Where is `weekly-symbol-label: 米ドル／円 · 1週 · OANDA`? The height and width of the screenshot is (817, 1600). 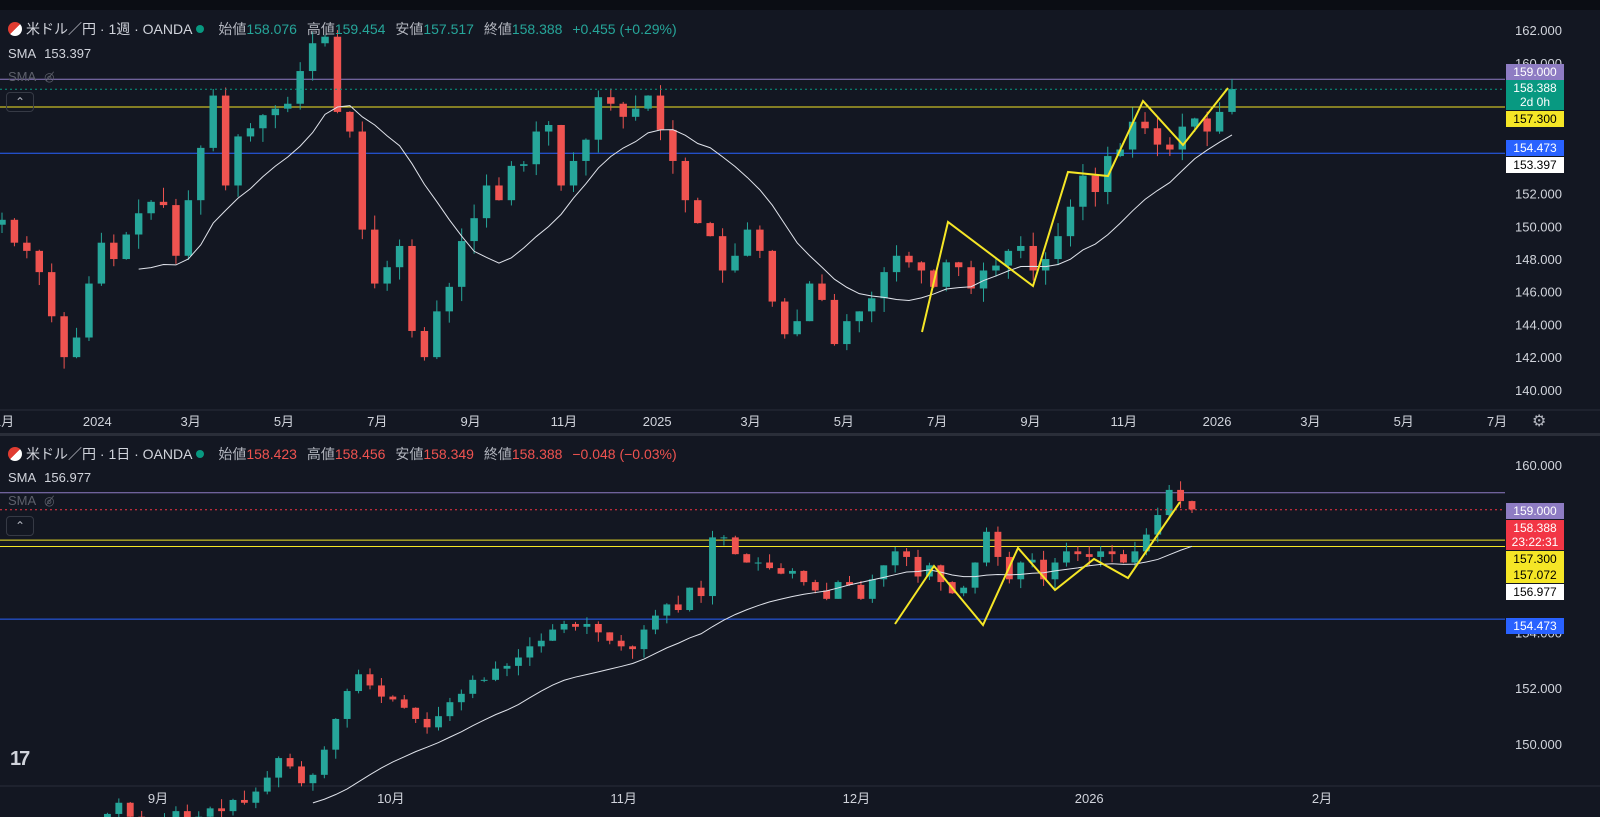
weekly-symbol-label: 米ドル／円 · 1週 · OANDA is located at coordinates (109, 29).